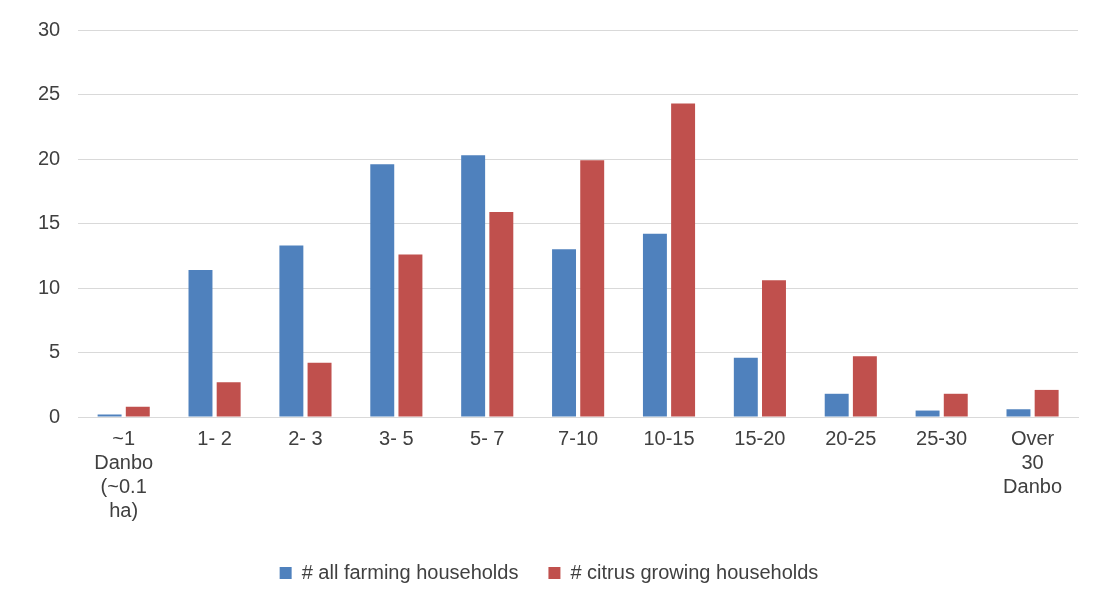  What do you see at coordinates (49, 93) in the screenshot?
I see `y-tick-label: 25` at bounding box center [49, 93].